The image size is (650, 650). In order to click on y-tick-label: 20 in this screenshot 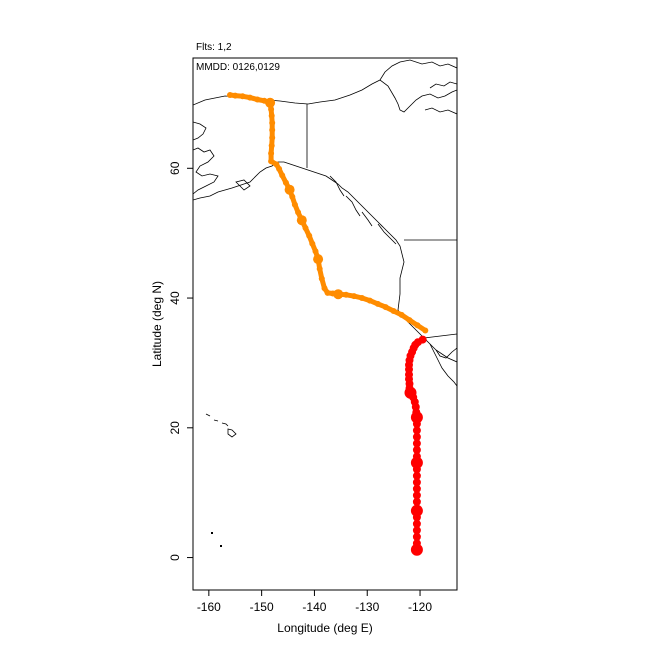, I will do `click(175, 428)`.